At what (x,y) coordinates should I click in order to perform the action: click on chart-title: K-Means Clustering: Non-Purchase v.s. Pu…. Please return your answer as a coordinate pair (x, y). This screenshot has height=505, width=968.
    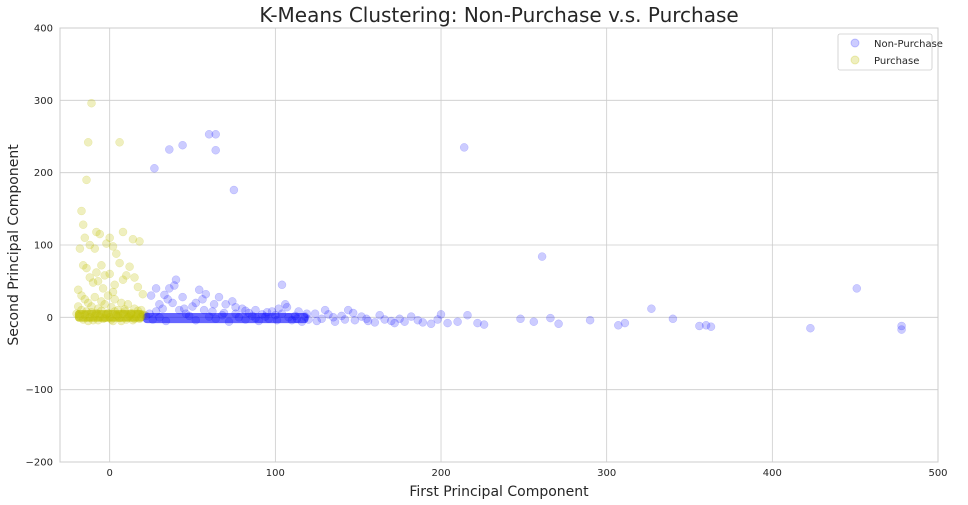
    Looking at the image, I should click on (498, 15).